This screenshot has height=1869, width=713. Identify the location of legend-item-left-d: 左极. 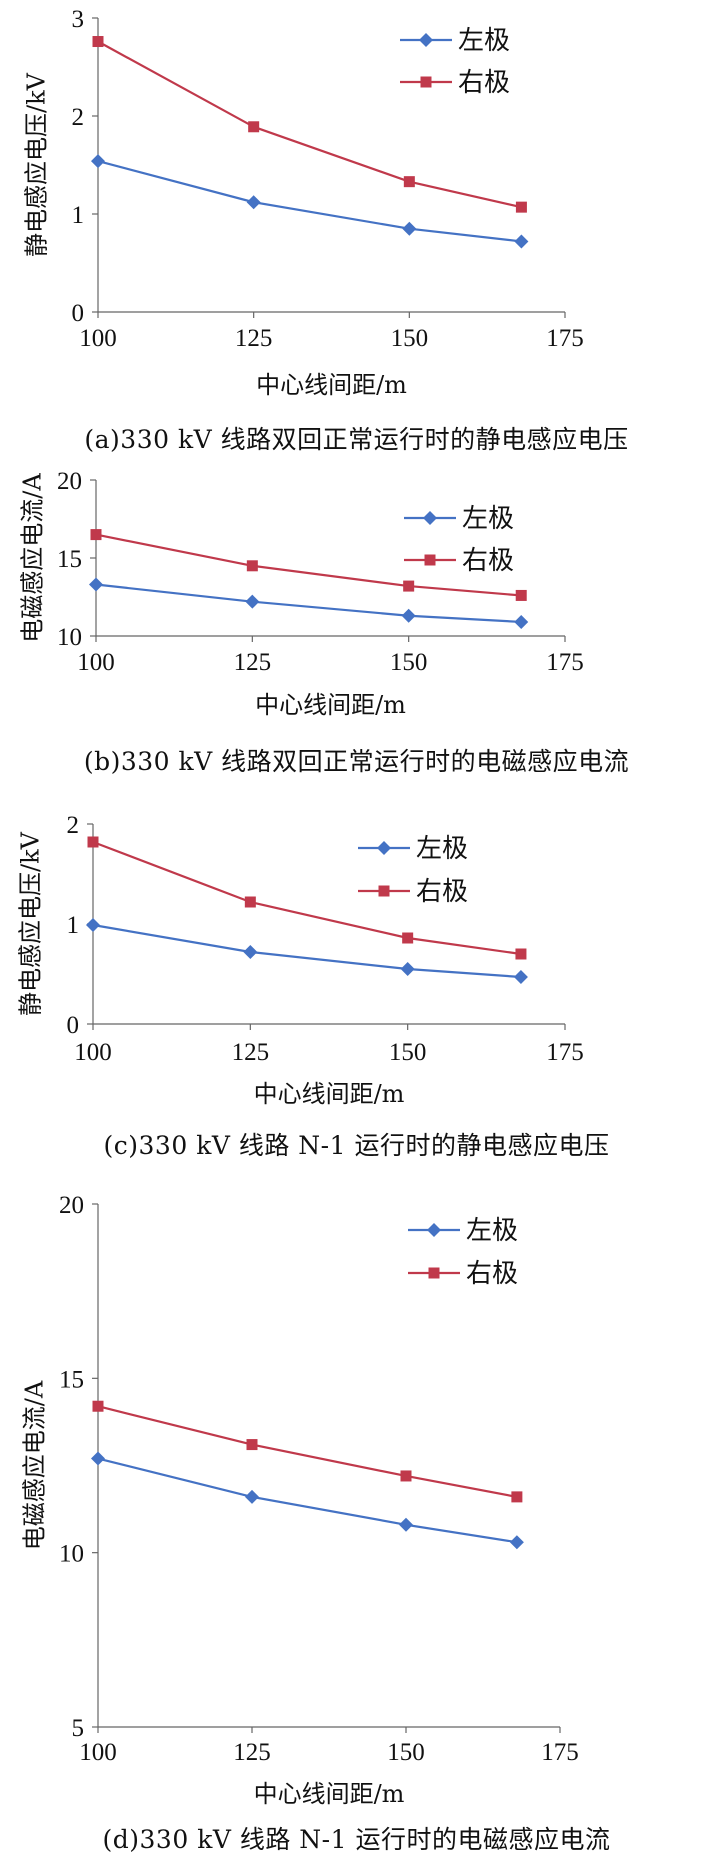
(463, 1231).